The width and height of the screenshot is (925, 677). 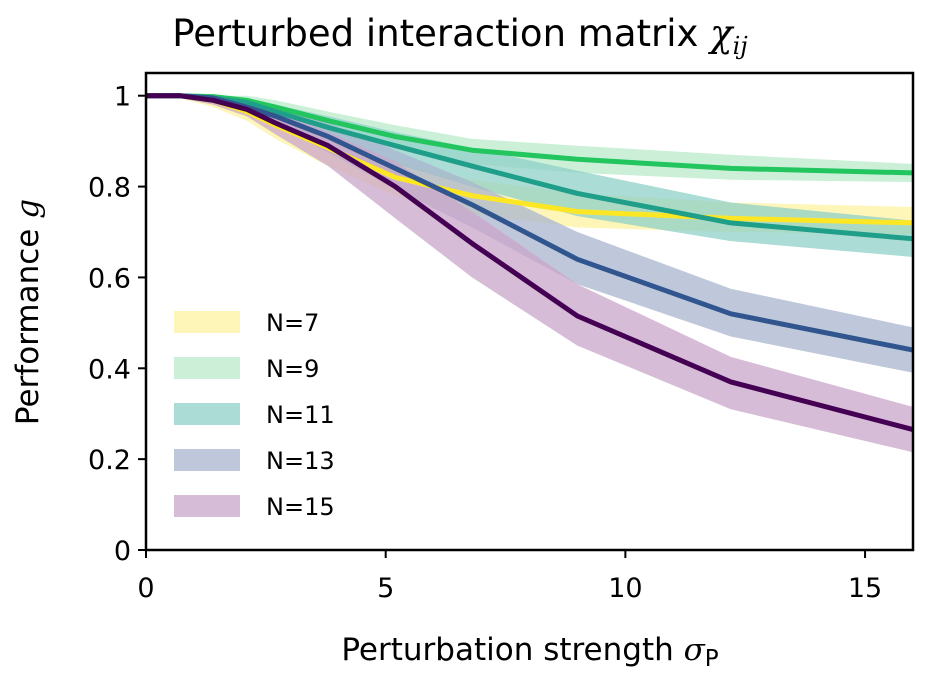 I want to click on x-axis-title-math-sub: P, so click(x=712, y=659).